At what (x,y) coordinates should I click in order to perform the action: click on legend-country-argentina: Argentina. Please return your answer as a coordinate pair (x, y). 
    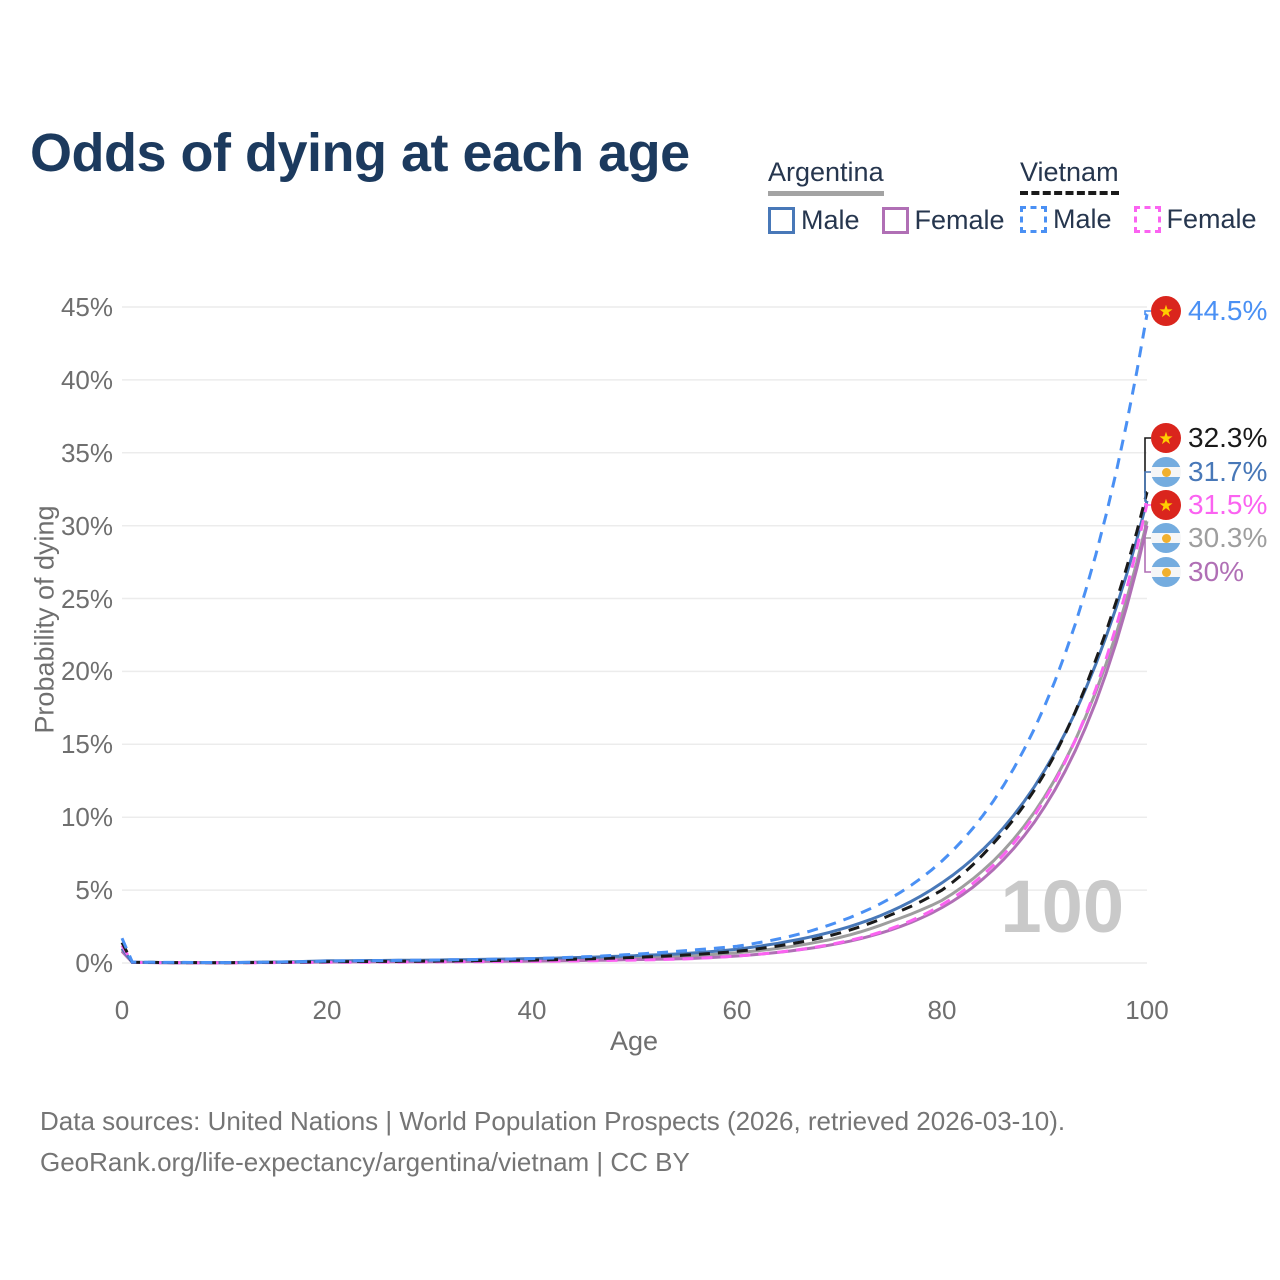
    Looking at the image, I should click on (826, 176).